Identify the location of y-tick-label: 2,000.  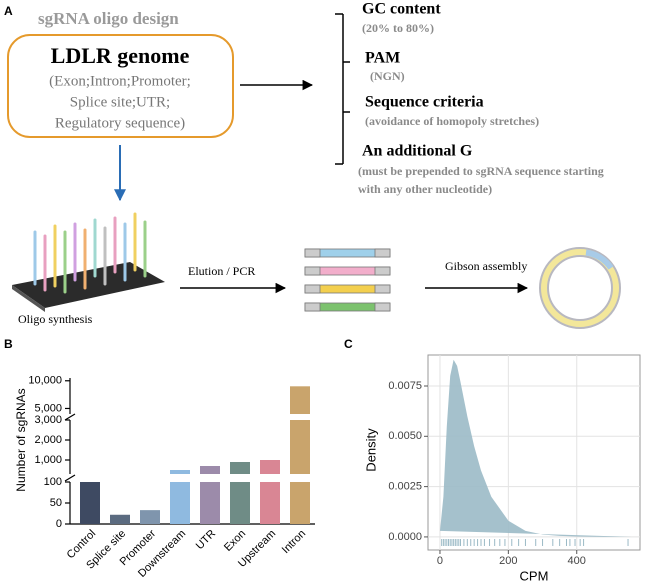
(48, 440).